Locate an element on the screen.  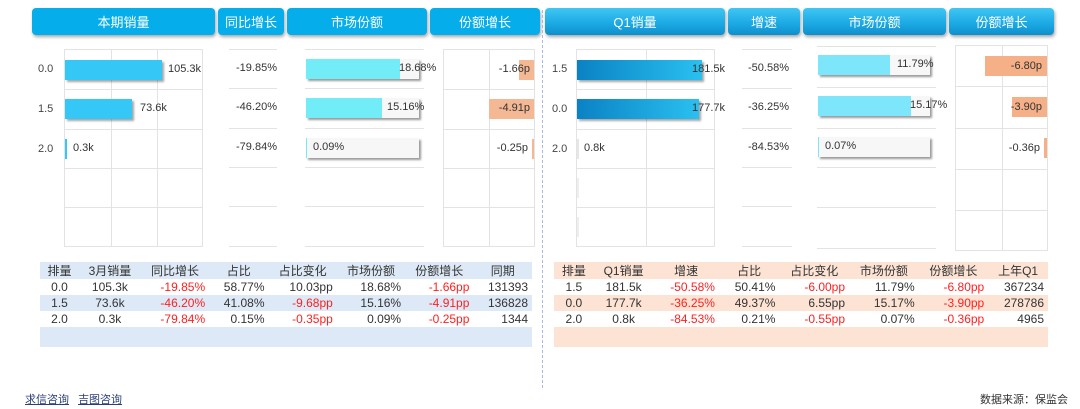
share-value-label: 0.09% is located at coordinates (329, 147).